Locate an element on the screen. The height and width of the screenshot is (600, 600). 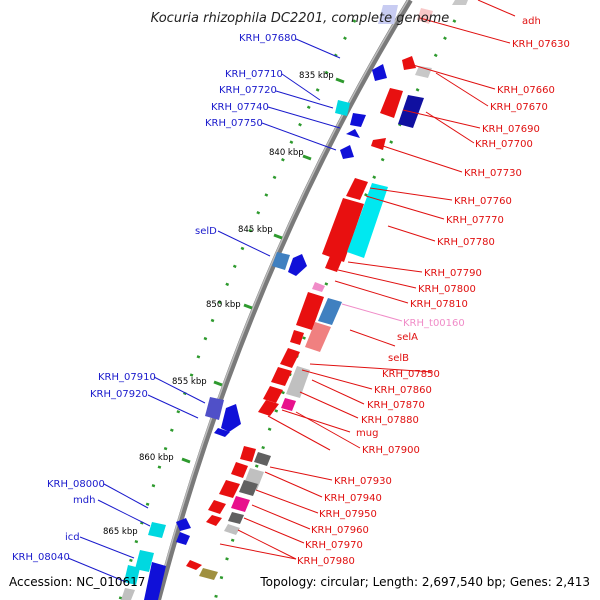
gene-label-icd: icd is located at coordinates (72, 537).